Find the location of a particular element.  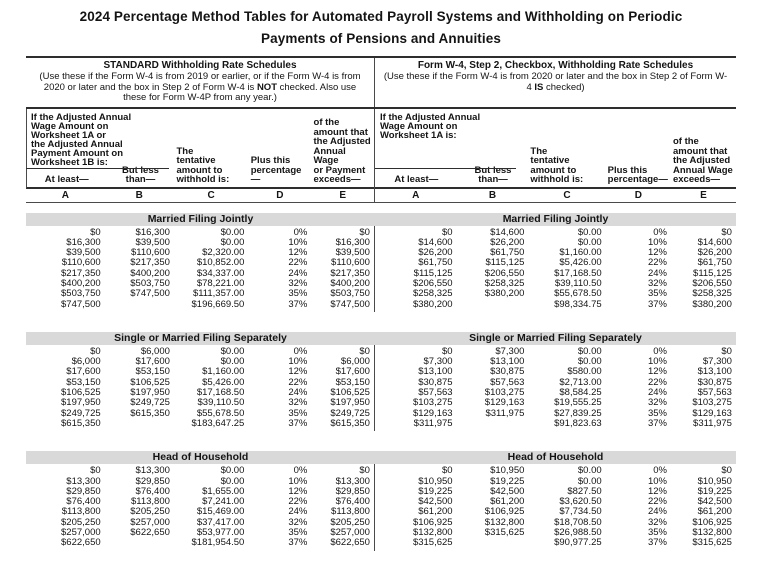

table-cell: $27,839.25 is located at coordinates (578, 413).